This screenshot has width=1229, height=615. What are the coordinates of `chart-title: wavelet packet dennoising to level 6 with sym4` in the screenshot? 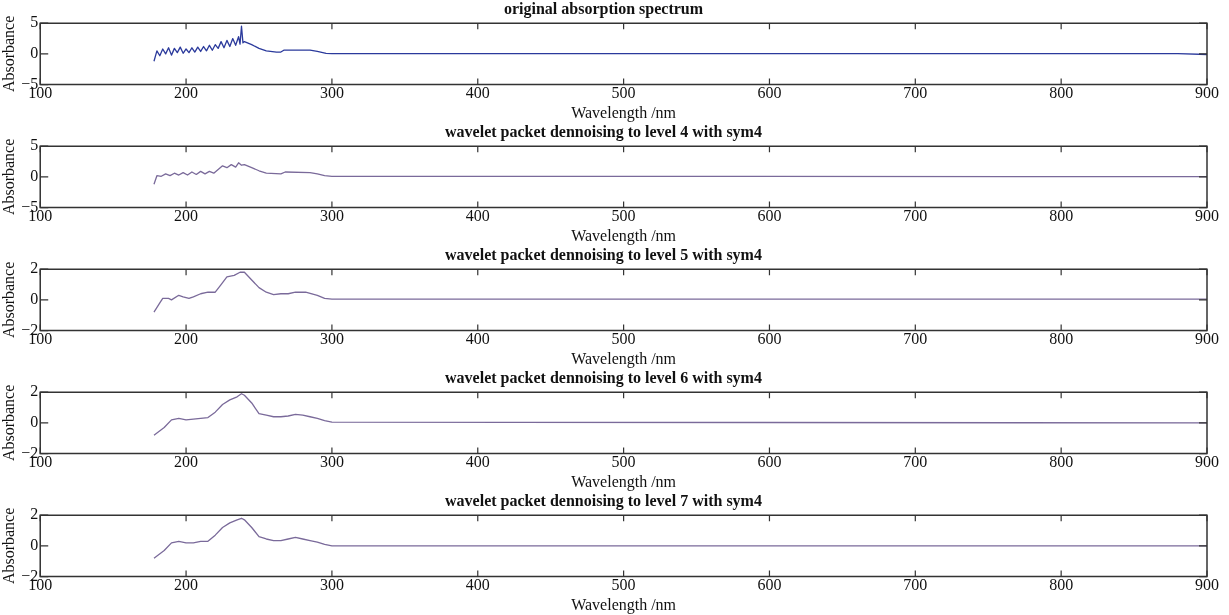 It's located at (603, 377).